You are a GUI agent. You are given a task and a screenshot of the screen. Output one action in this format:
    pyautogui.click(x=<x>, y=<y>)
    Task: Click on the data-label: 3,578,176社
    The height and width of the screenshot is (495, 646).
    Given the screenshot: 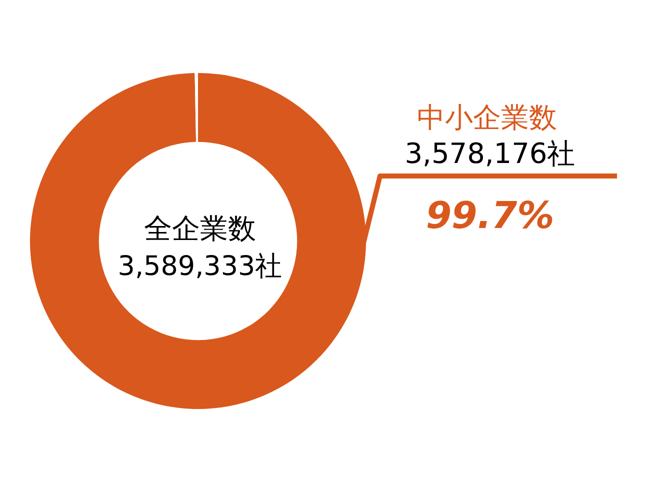 What is the action you would take?
    pyautogui.click(x=490, y=153)
    